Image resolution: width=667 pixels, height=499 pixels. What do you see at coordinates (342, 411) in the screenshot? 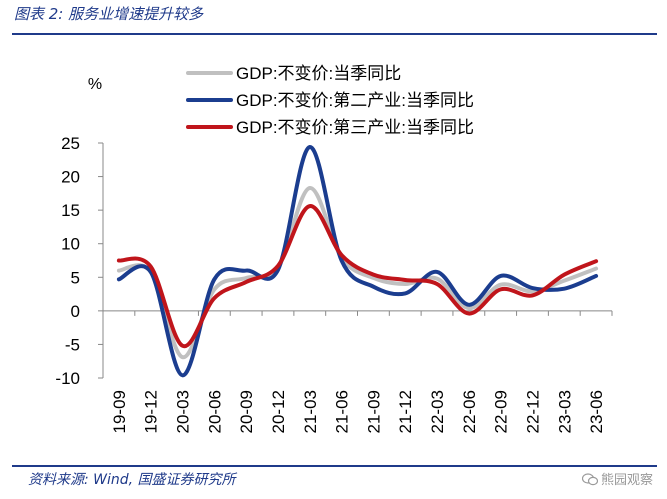
I see `x-tick-label: 21-06` at bounding box center [342, 411].